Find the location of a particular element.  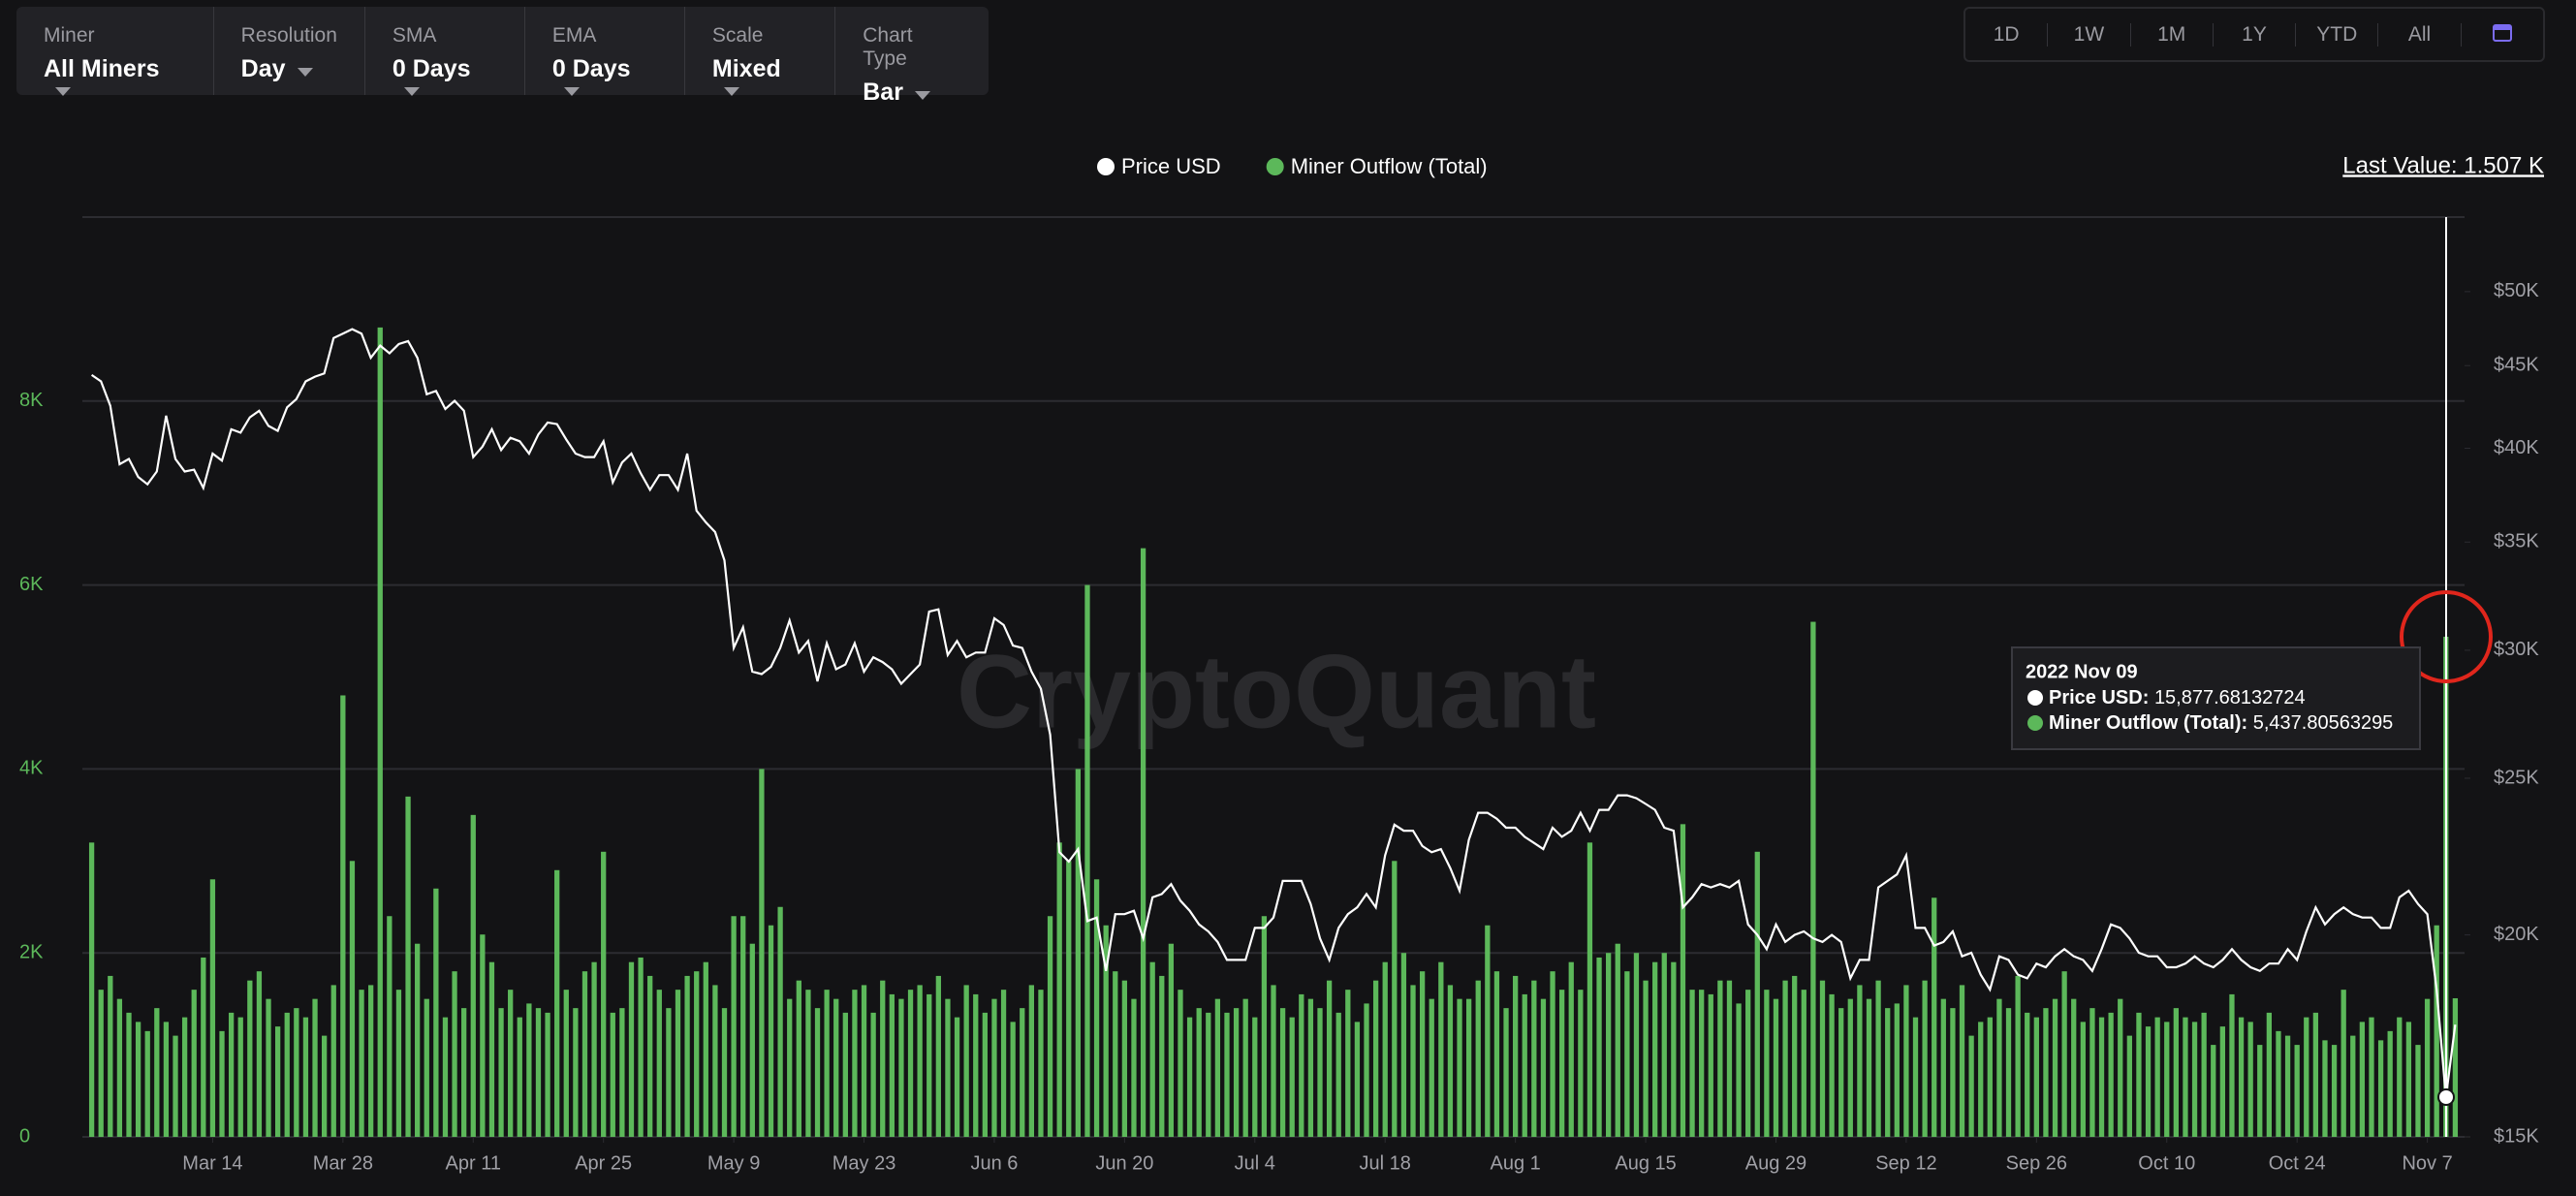

y2-tick-label: $35K is located at coordinates (2516, 541).